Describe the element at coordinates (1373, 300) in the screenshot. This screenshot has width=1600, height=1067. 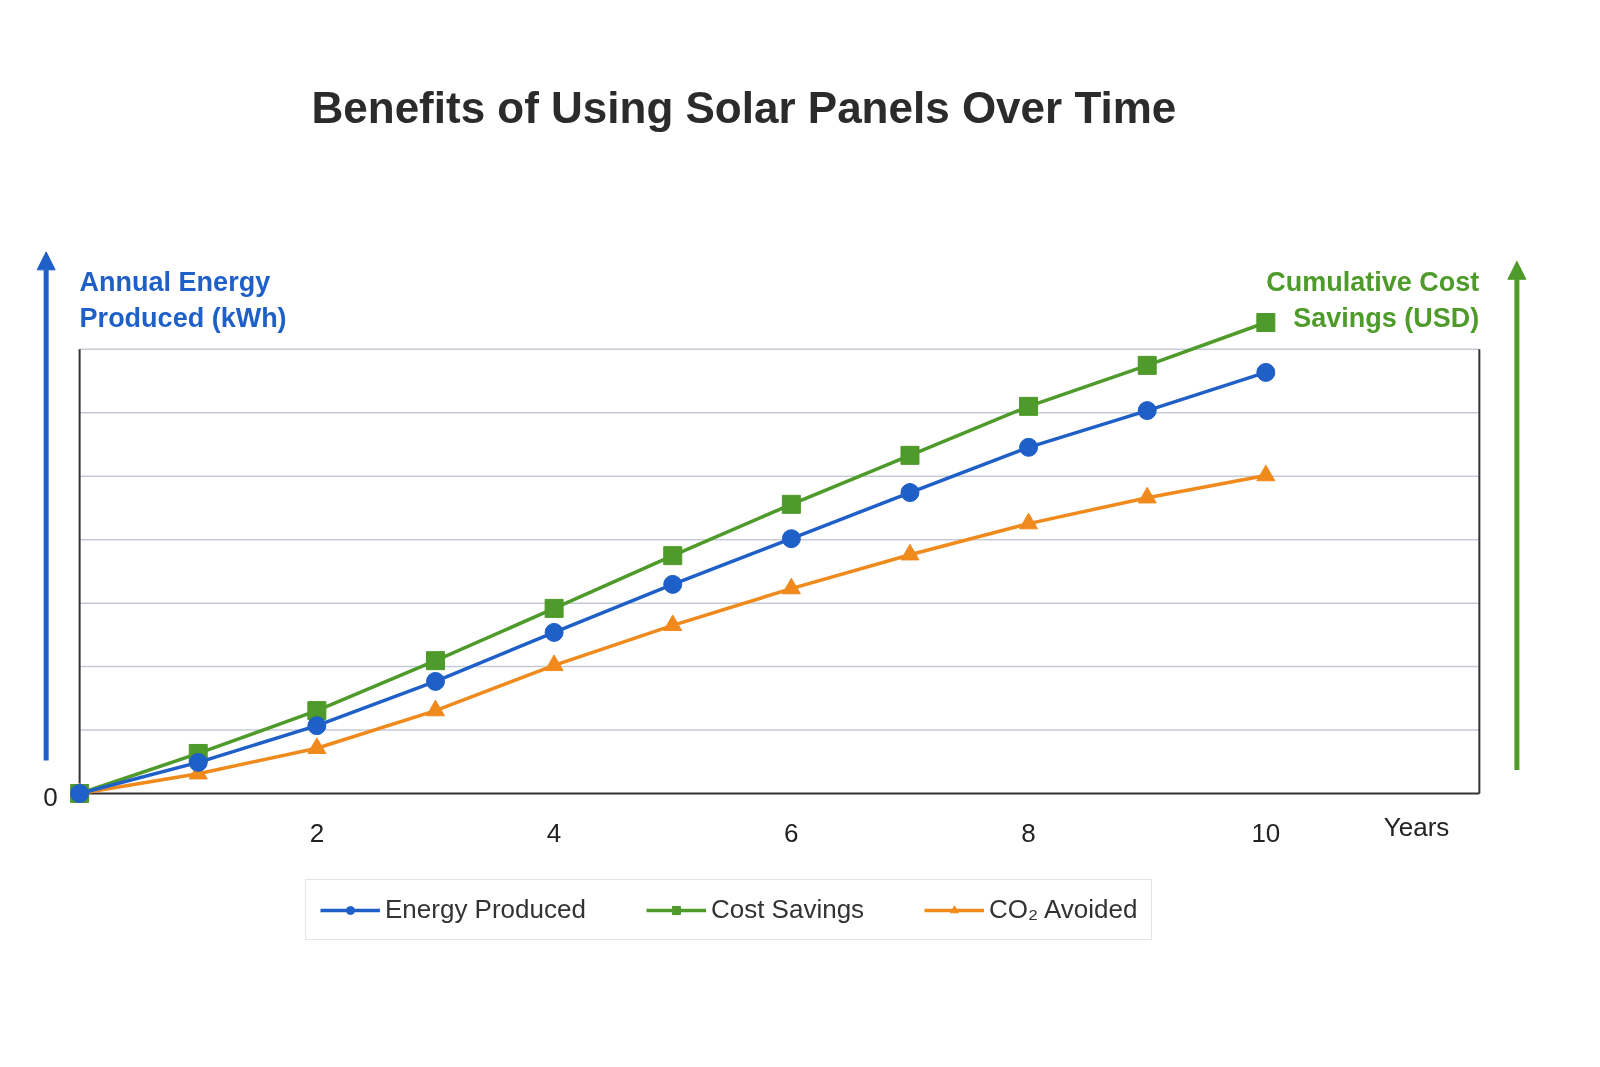
I see `y2-axis-title: Cumulative Cost Savings (USD)` at that location.